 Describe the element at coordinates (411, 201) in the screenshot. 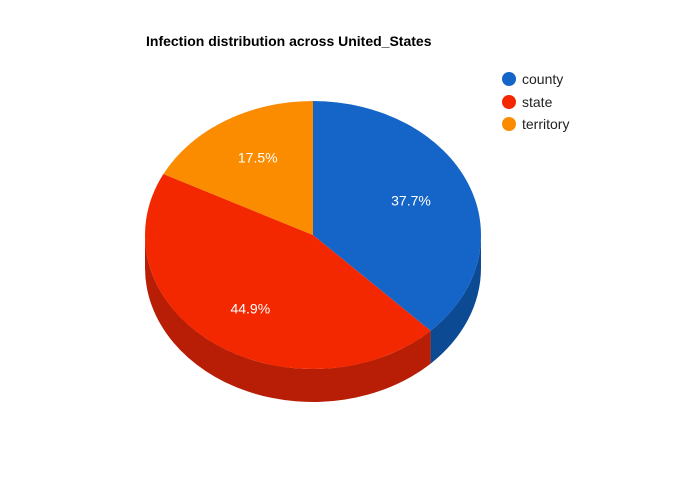

I see `slice-label-county: 37.7%` at that location.